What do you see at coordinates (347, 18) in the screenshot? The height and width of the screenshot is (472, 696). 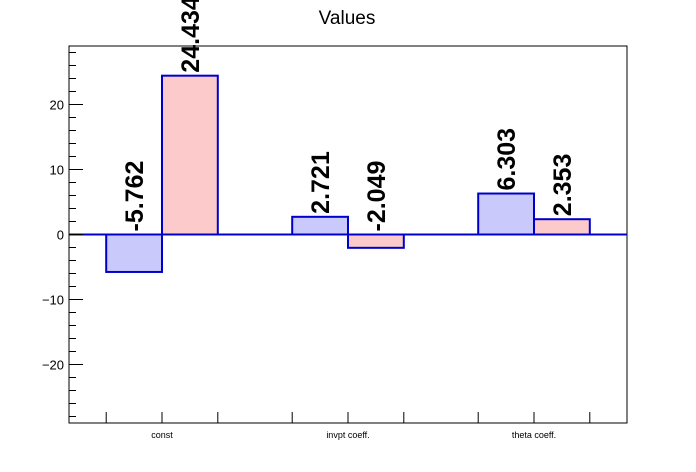 I see `chart-title: Values` at bounding box center [347, 18].